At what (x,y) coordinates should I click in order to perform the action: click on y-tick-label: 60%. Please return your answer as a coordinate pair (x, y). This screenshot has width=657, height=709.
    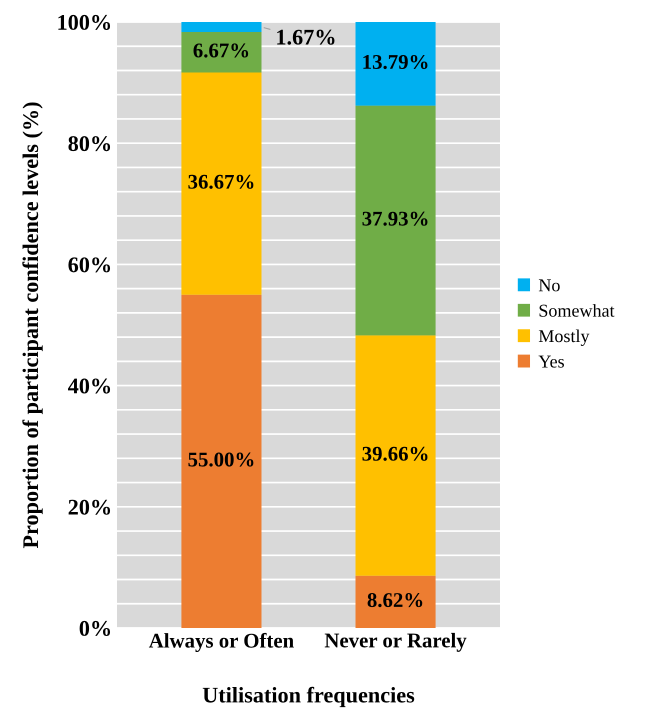
    Looking at the image, I should click on (89, 264).